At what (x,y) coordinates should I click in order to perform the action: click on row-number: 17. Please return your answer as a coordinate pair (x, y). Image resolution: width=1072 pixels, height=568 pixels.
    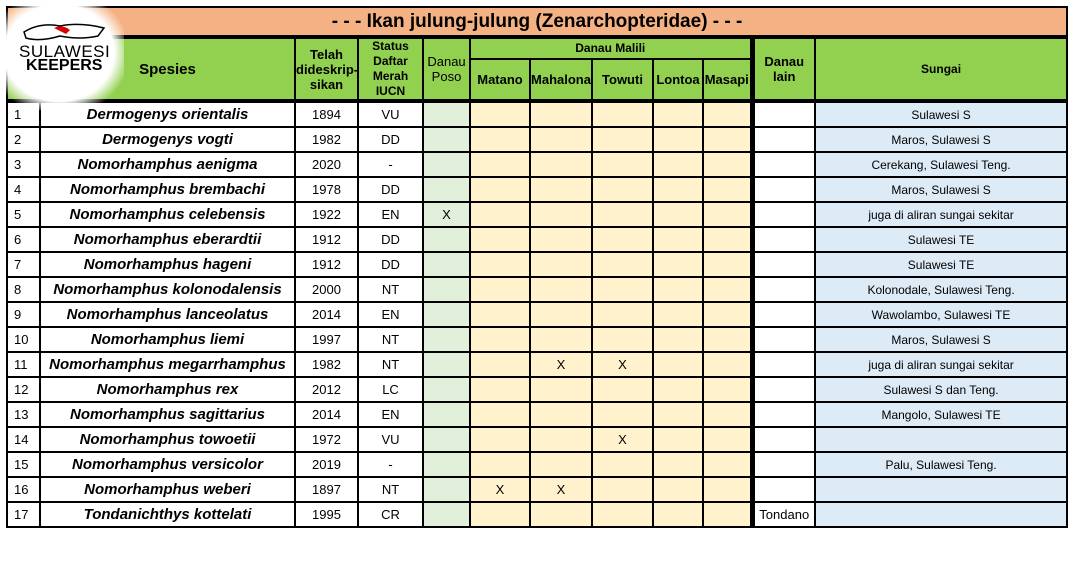
    Looking at the image, I should click on (23, 514).